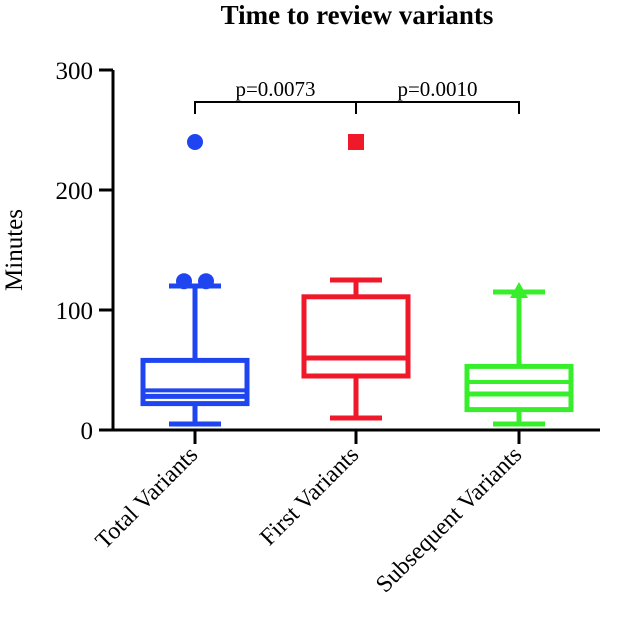  What do you see at coordinates (87, 431) in the screenshot?
I see `y-tick-label: 0` at bounding box center [87, 431].